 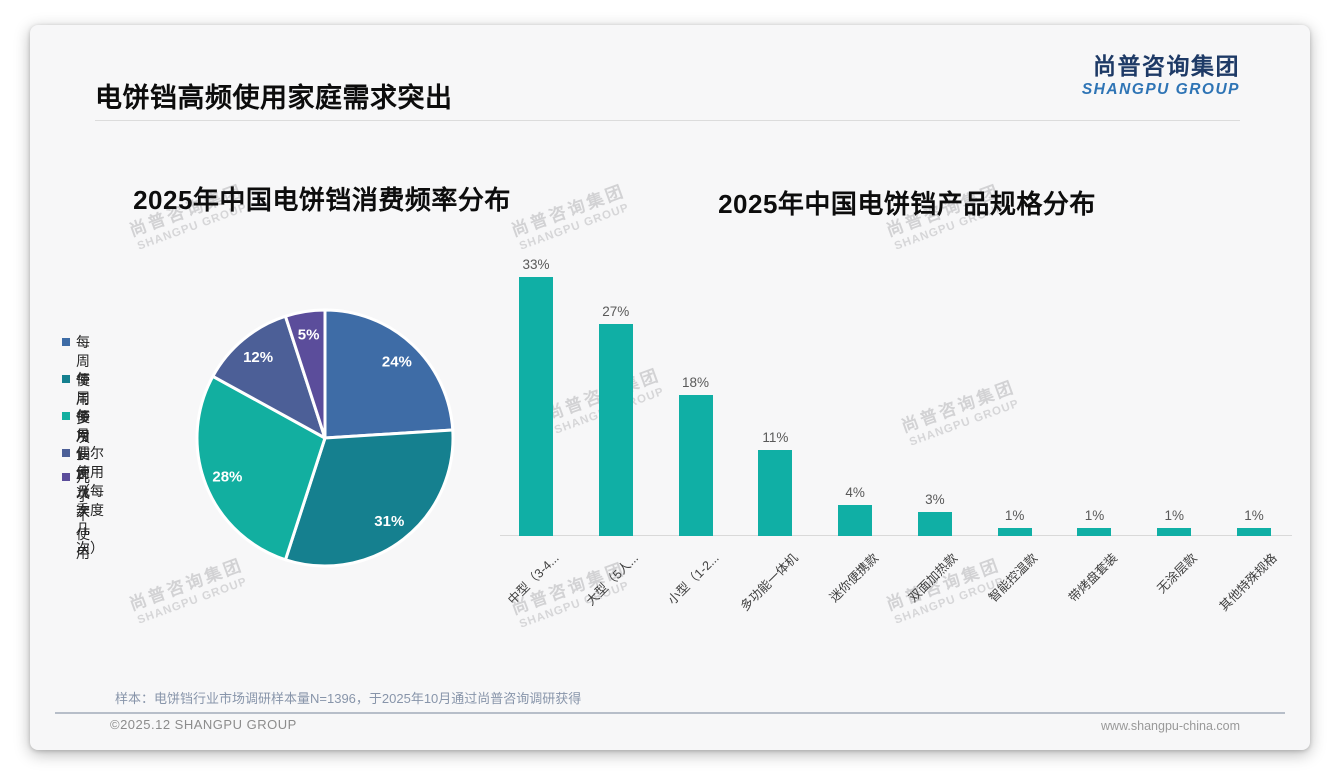 What do you see at coordinates (770, 582) in the screenshot?
I see `bar-category-label: 多功能一体机` at bounding box center [770, 582].